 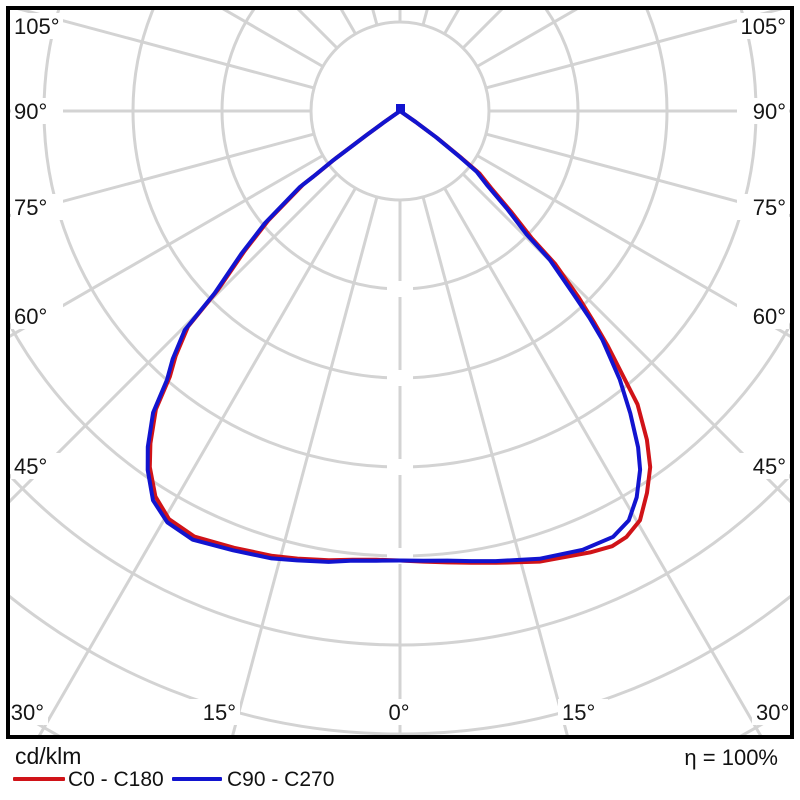 What do you see at coordinates (48, 756) in the screenshot?
I see `unit-label: cd/klm` at bounding box center [48, 756].